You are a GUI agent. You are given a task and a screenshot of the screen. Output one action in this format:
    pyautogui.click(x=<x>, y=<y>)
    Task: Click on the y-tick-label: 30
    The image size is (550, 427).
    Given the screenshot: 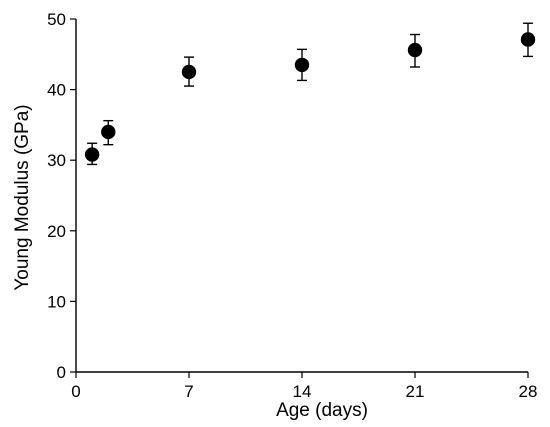 What is the action you would take?
    pyautogui.click(x=56, y=160)
    